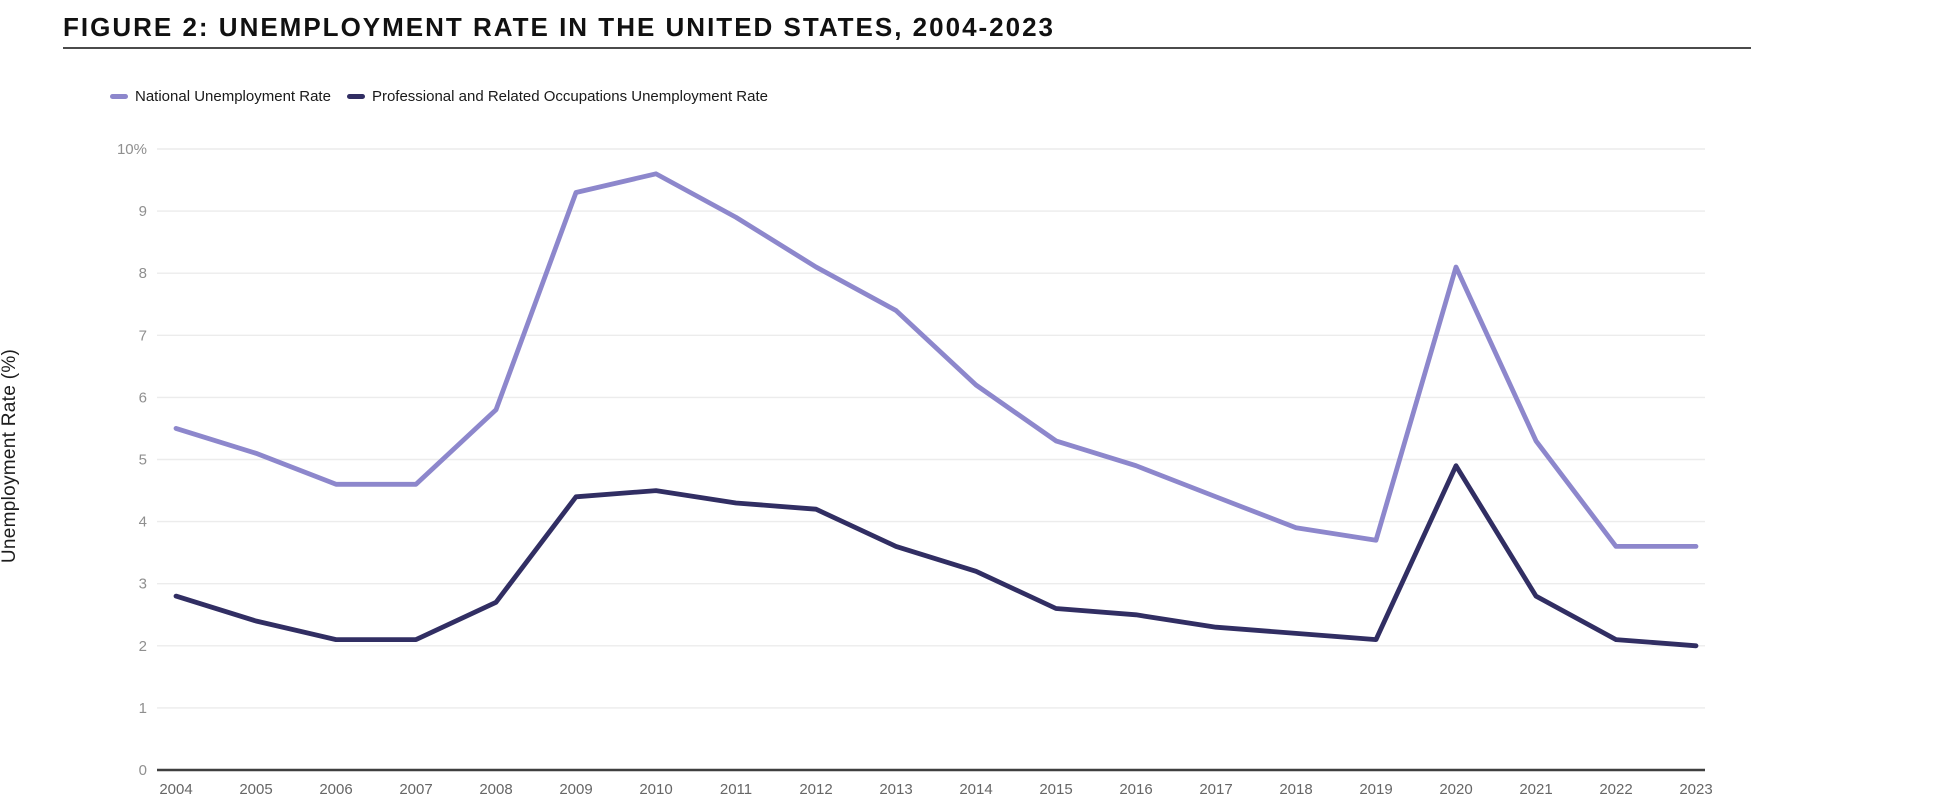  What do you see at coordinates (1135, 789) in the screenshot?
I see `x-tick-label: 2016` at bounding box center [1135, 789].